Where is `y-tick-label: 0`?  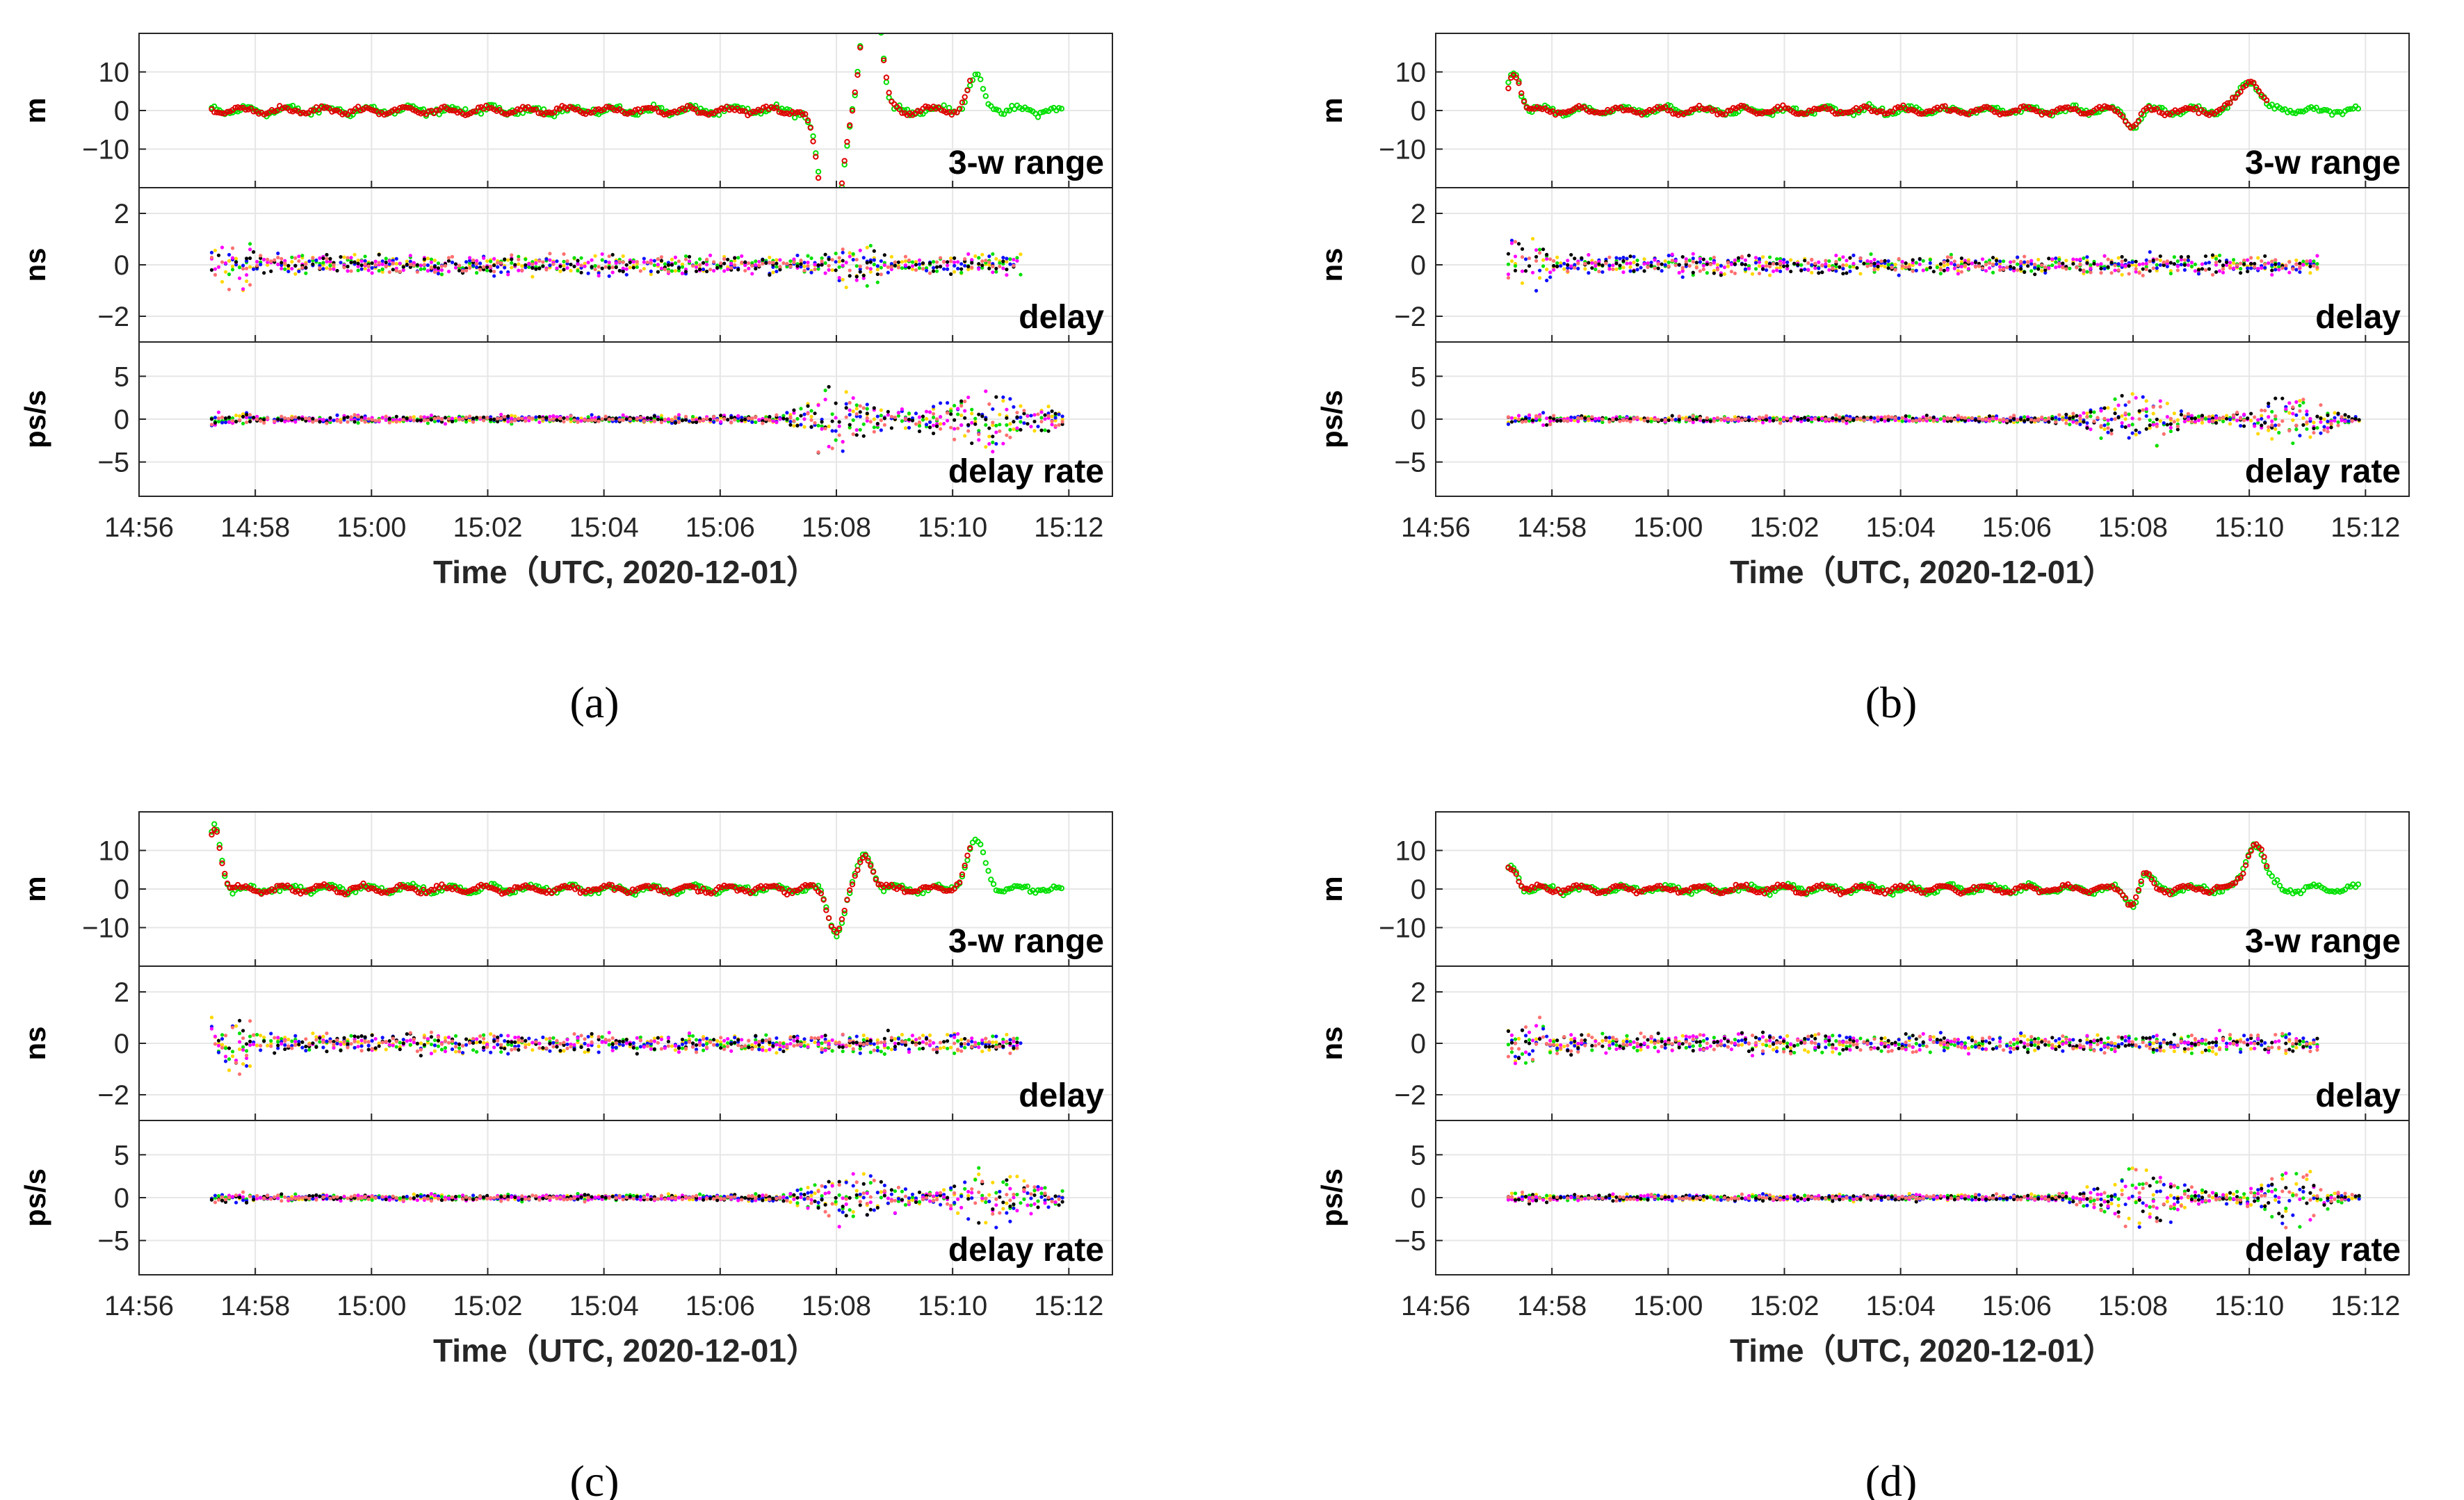 y-tick-label: 0 is located at coordinates (1418, 265).